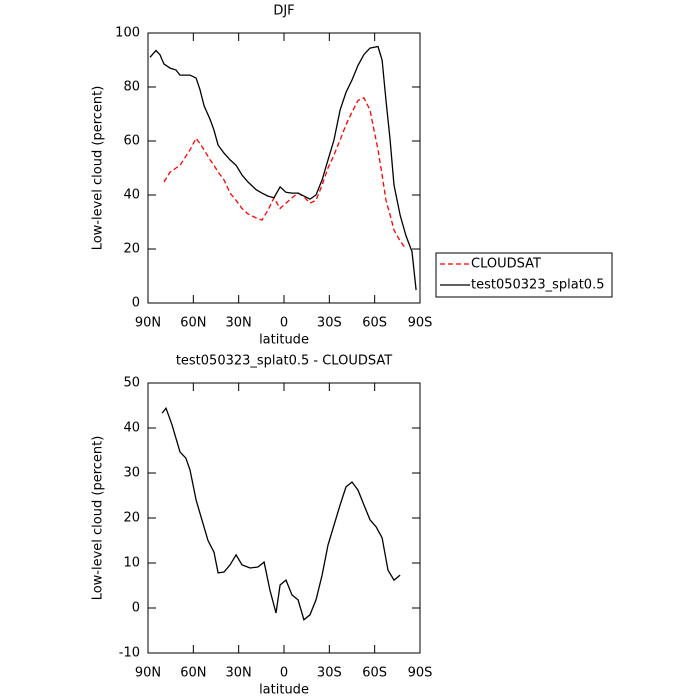 This screenshot has width=700, height=700. Describe the element at coordinates (284, 361) in the screenshot. I see `chart-title: test050323_splat0.5 - CLOUDSAT` at that location.